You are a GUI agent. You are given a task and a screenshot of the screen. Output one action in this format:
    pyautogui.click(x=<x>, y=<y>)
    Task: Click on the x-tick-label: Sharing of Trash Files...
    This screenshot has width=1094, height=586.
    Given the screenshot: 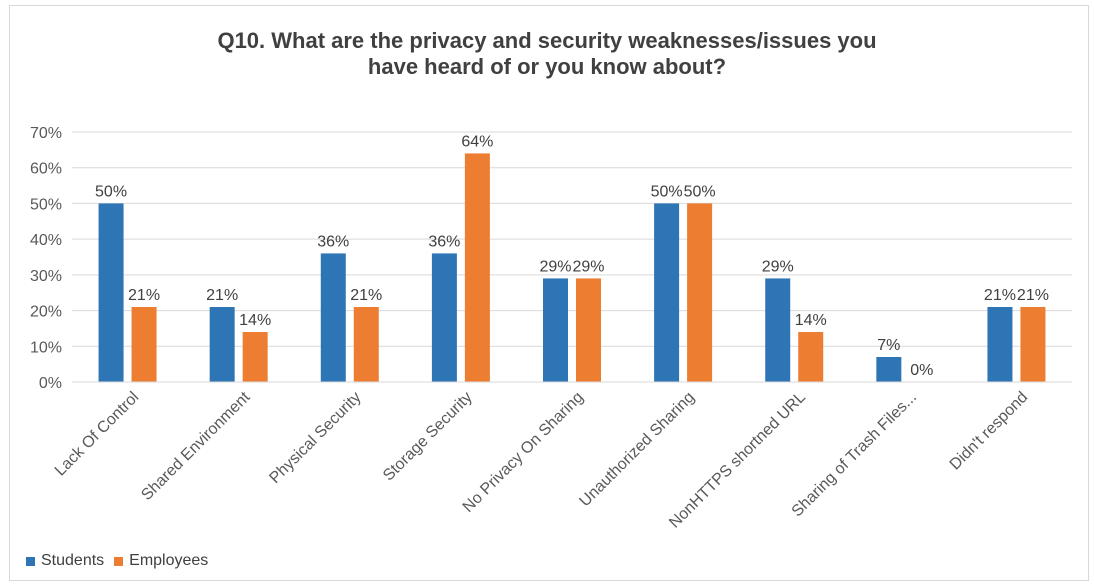 What is the action you would take?
    pyautogui.click(x=854, y=454)
    